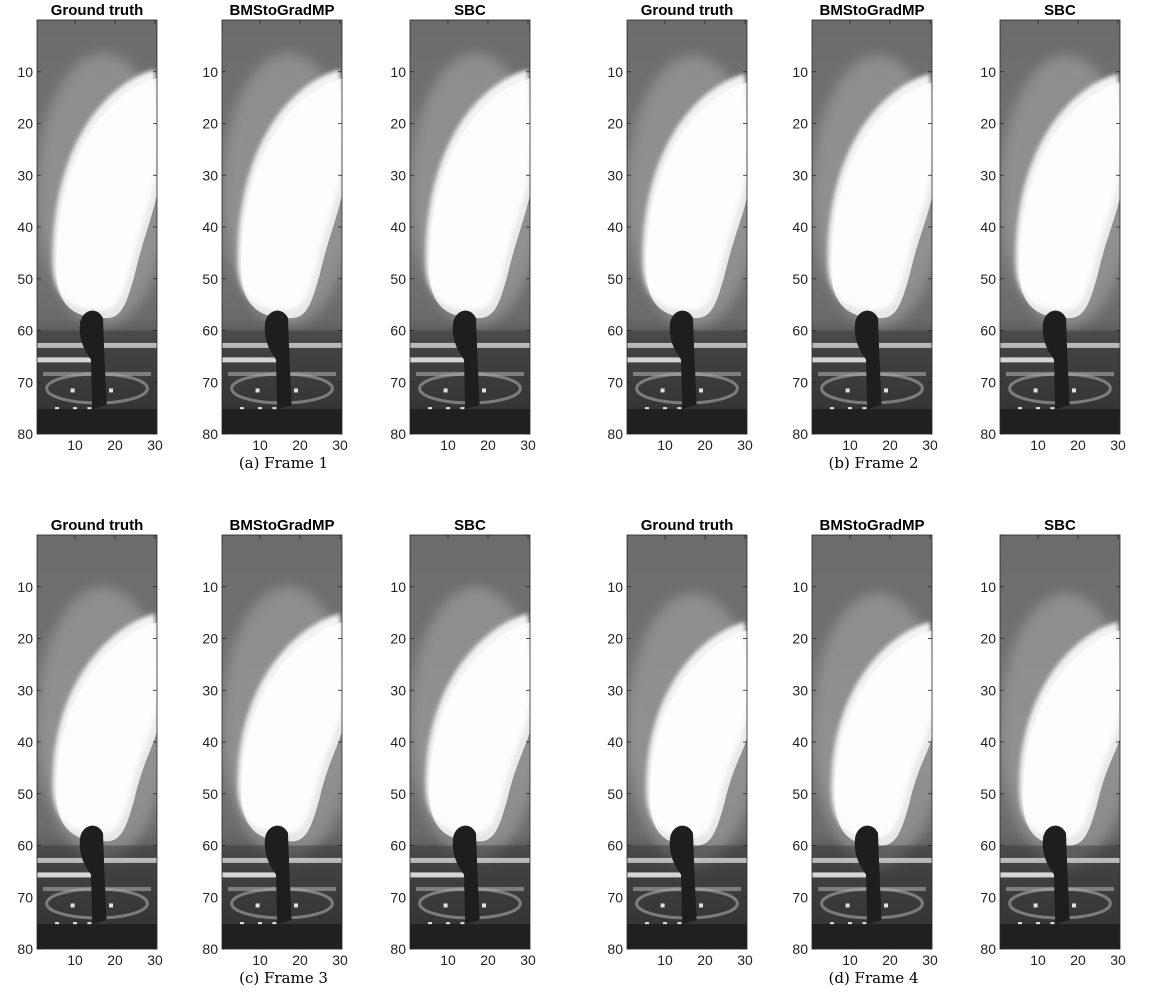 The height and width of the screenshot is (1007, 1155). What do you see at coordinates (680, 227) in the screenshot?
I see `image-panel-2-1: 10 20 30 40 50 60 70 80 10 20 30 Ground truth` at bounding box center [680, 227].